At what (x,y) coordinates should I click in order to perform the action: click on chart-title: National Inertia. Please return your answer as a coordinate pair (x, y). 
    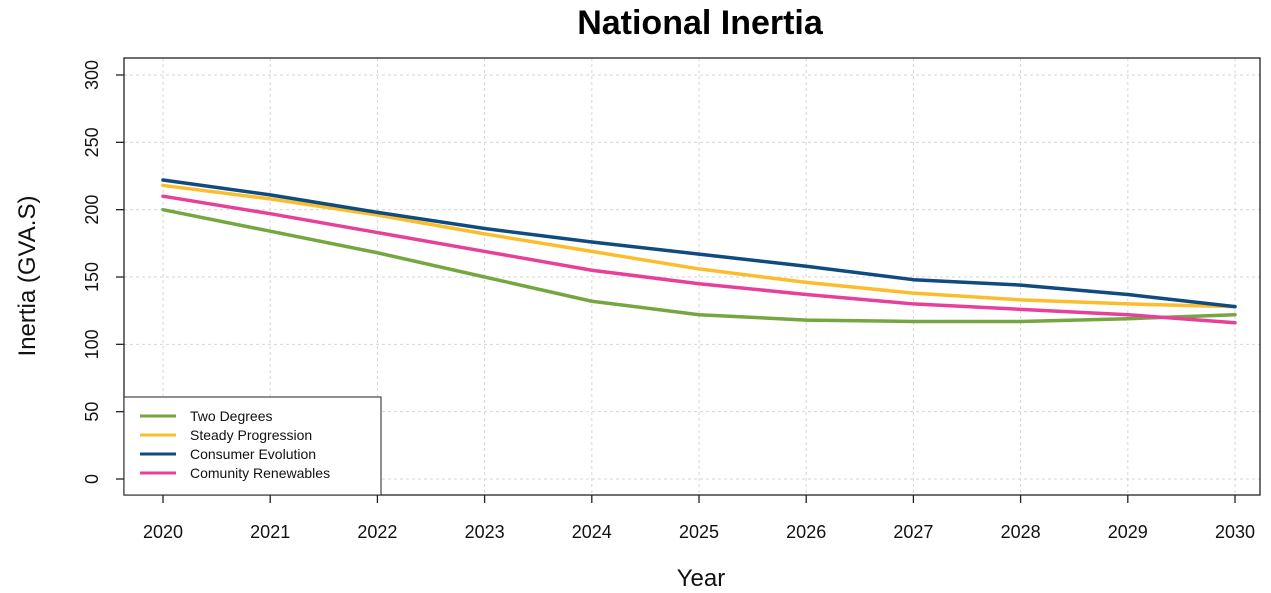
    Looking at the image, I should click on (700, 23).